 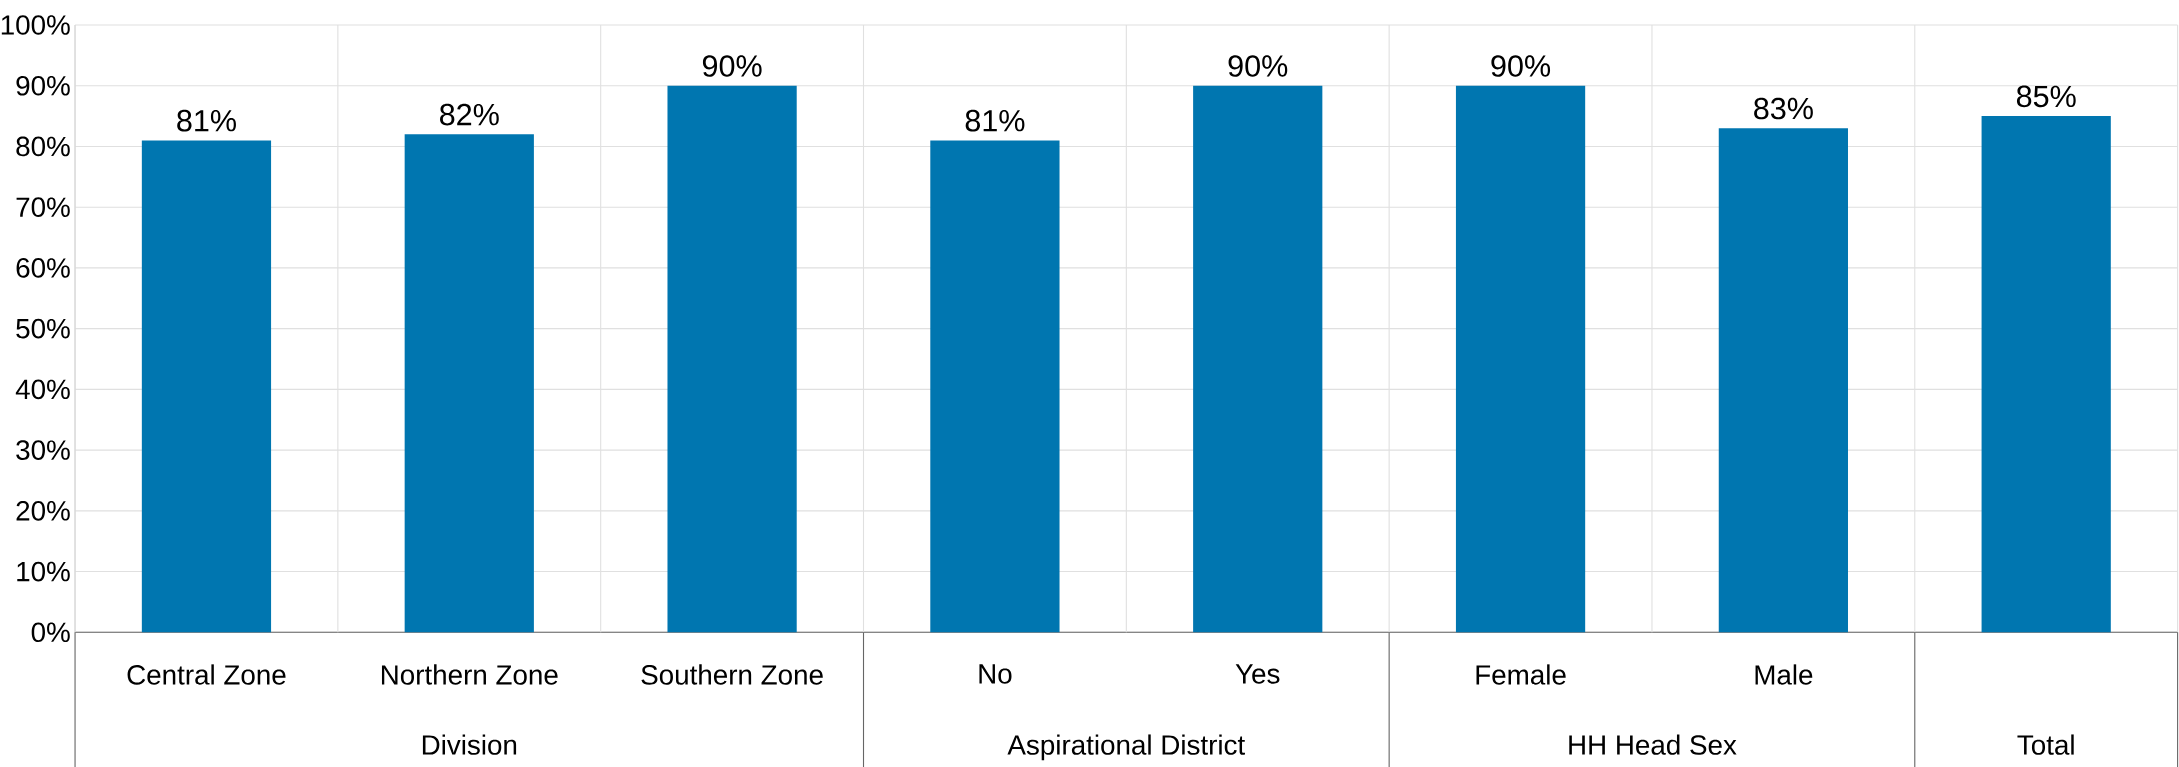 I want to click on y-tick-label: 70%, so click(x=43, y=207).